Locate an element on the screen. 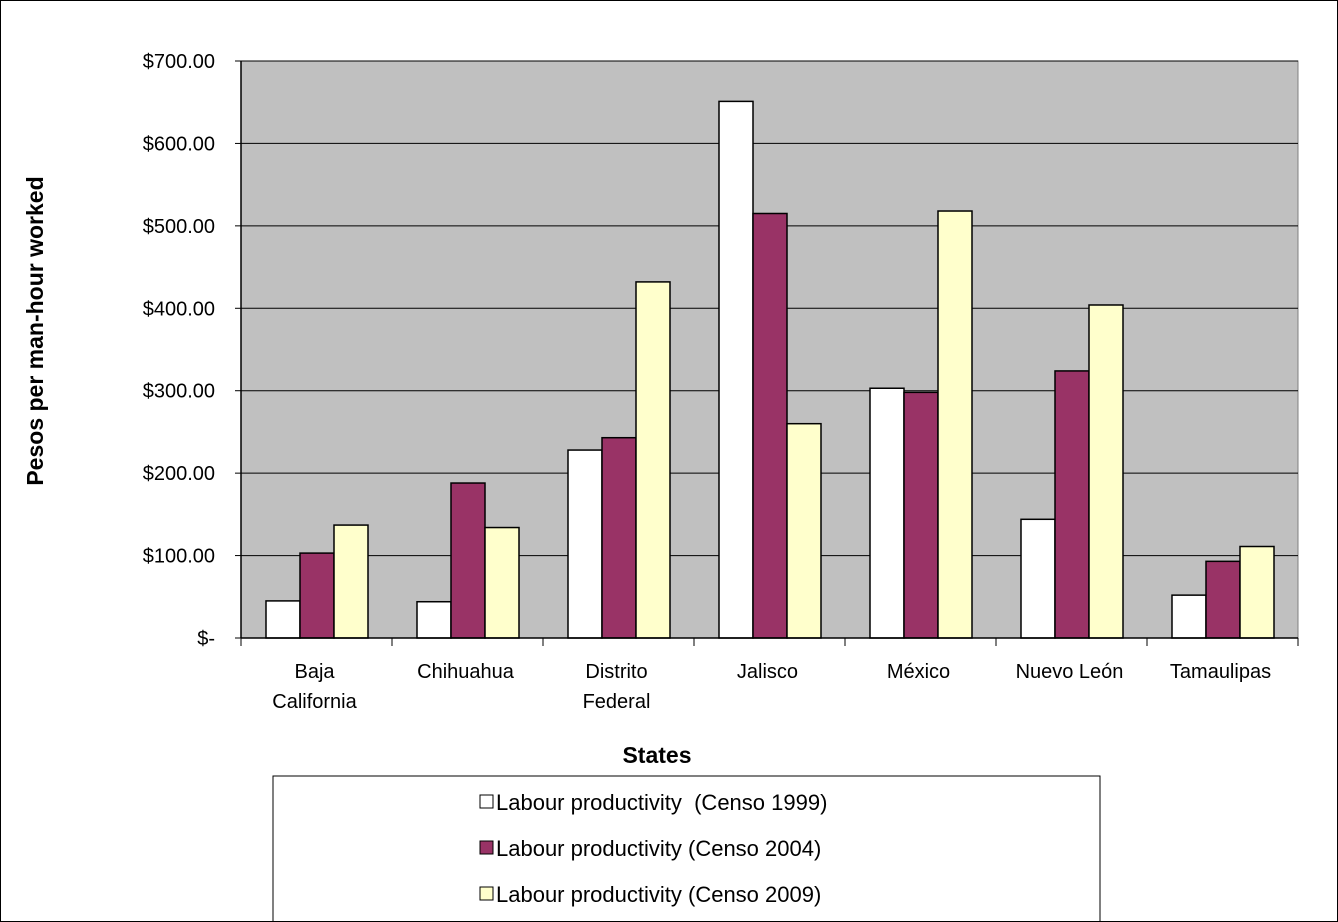 The width and height of the screenshot is (1338, 922). x-tick-label: Jalisco is located at coordinates (767, 672).